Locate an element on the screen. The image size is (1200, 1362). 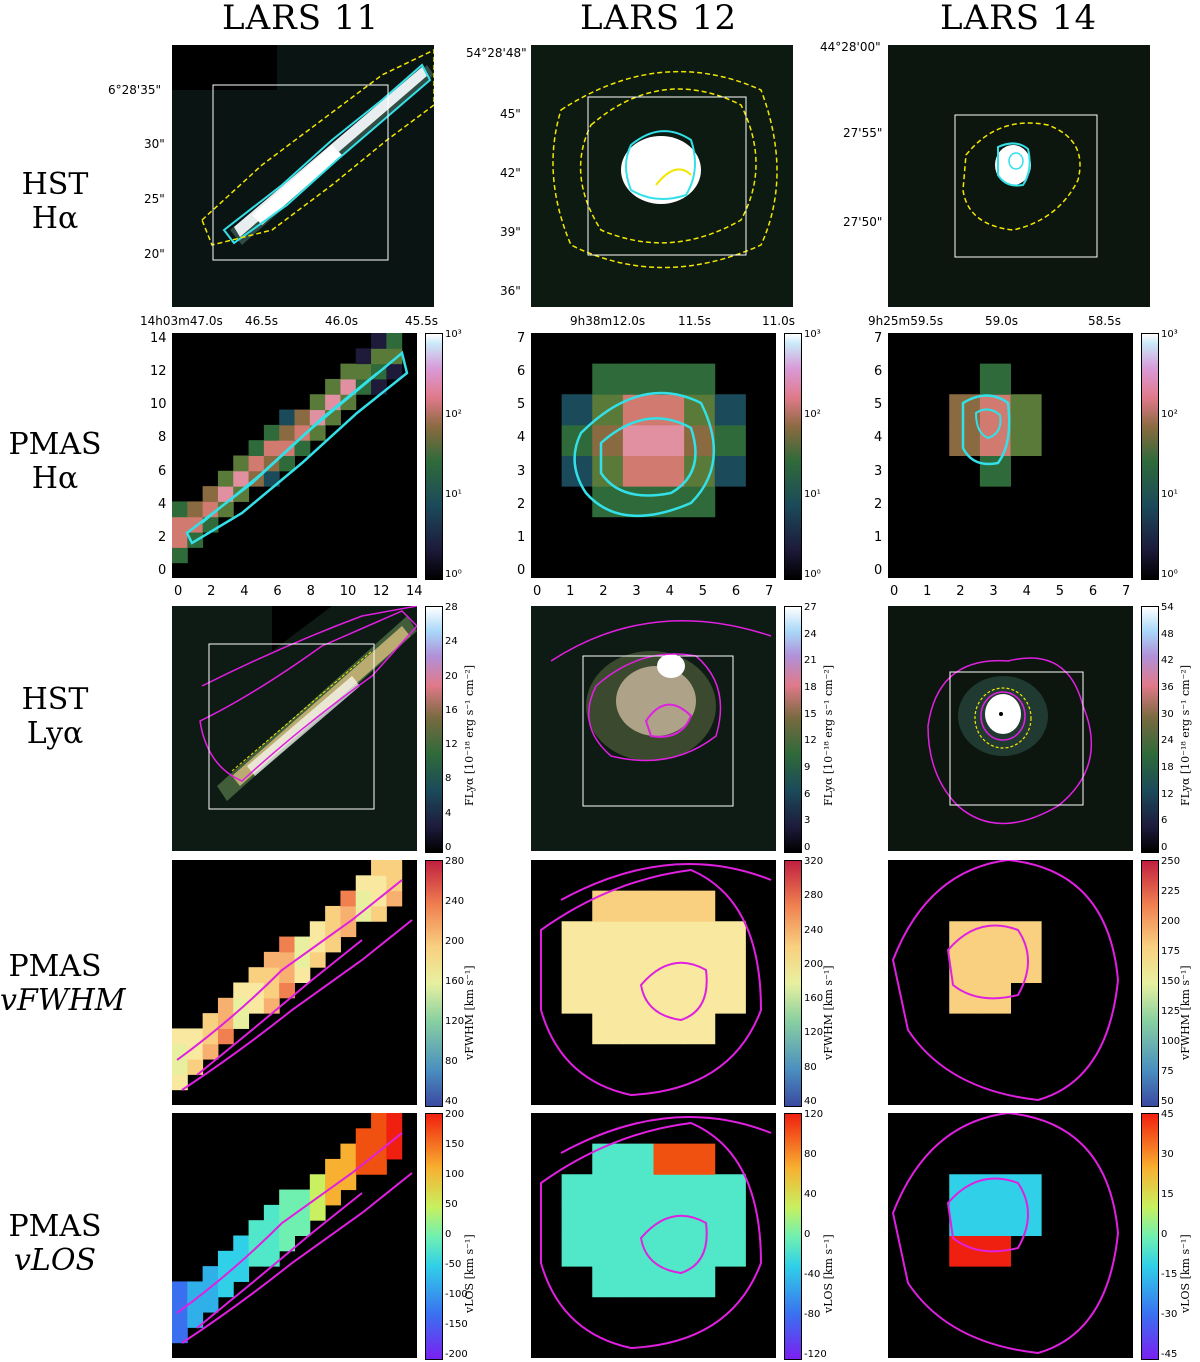
hst-ha-image-lars11 is located at coordinates (303, 176).